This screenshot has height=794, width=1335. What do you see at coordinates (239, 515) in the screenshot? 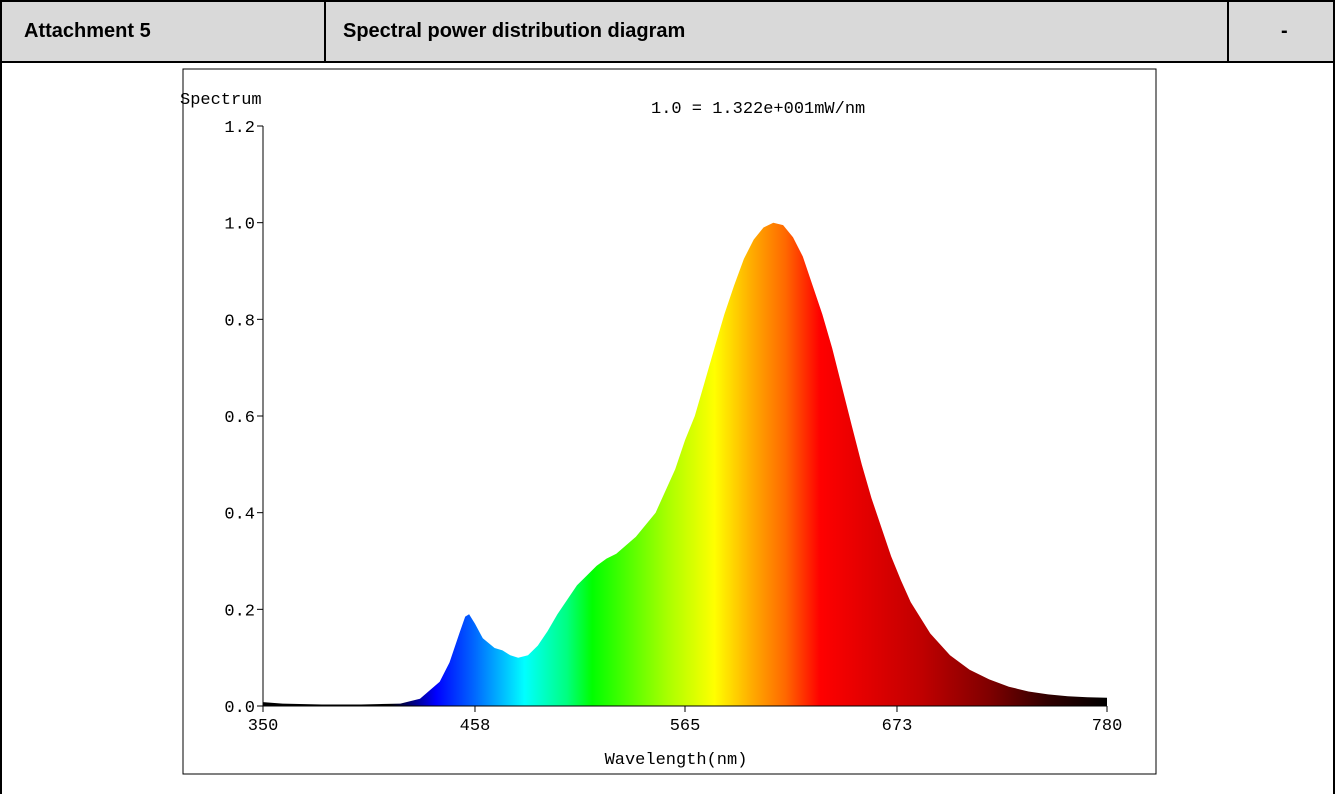
I see `y-tick-label: 0.4` at bounding box center [239, 515].